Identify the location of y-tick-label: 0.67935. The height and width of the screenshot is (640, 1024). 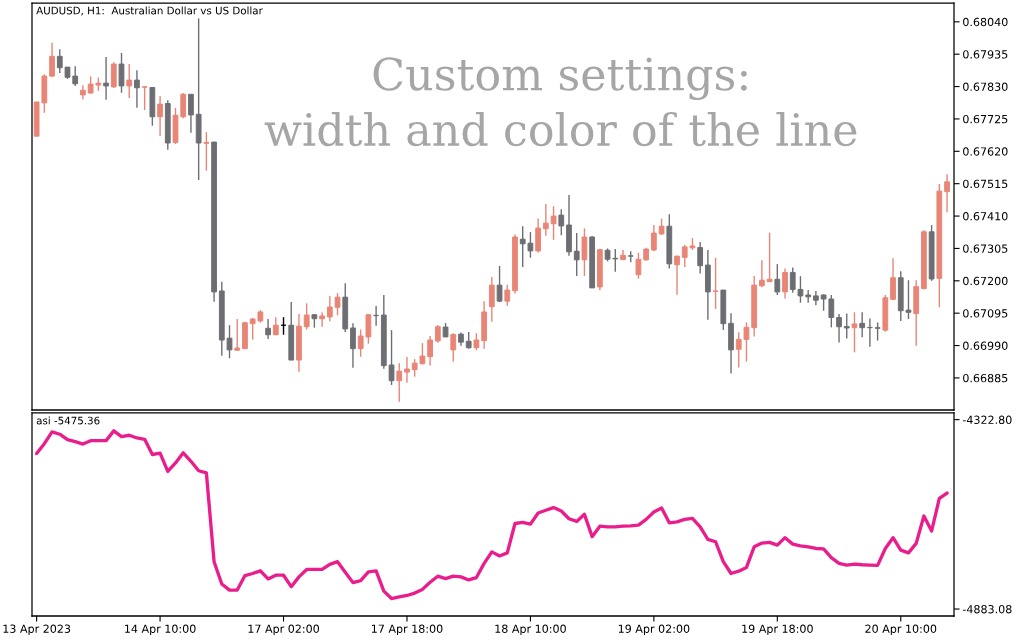
(985, 54).